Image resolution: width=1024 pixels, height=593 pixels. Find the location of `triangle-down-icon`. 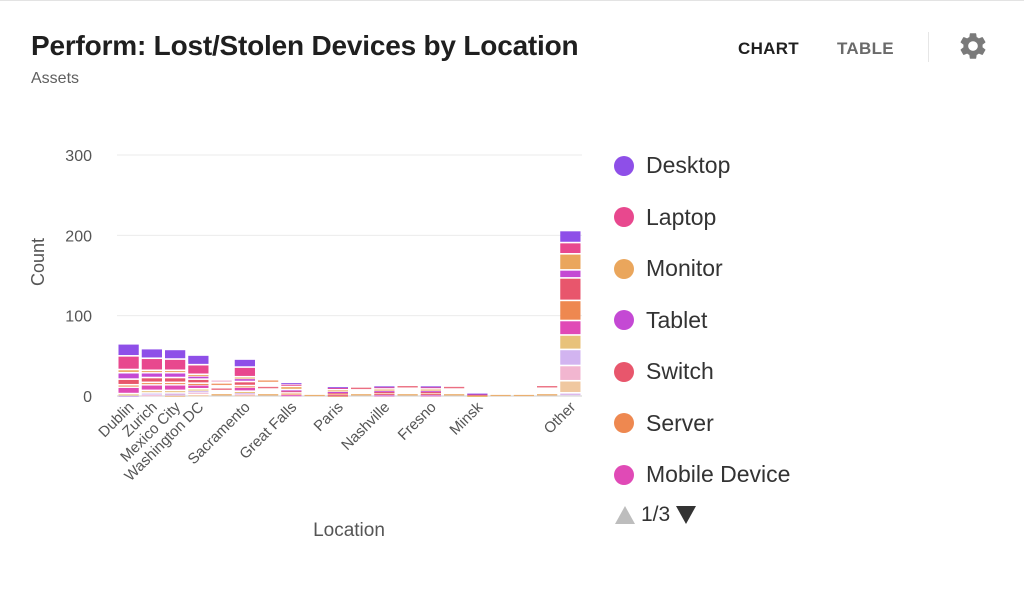

triangle-down-icon is located at coordinates (686, 515).